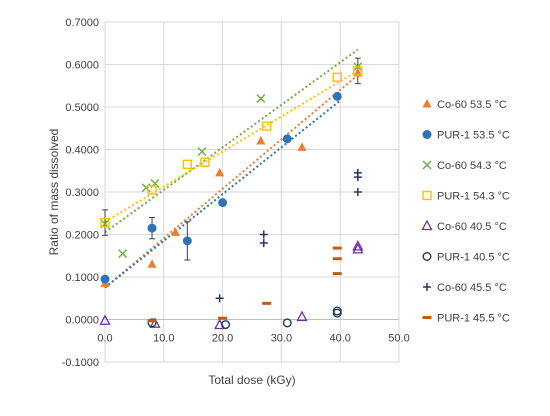 The image size is (550, 416). Describe the element at coordinates (339, 339) in the screenshot. I see `x-tick-label: 40.0` at that location.